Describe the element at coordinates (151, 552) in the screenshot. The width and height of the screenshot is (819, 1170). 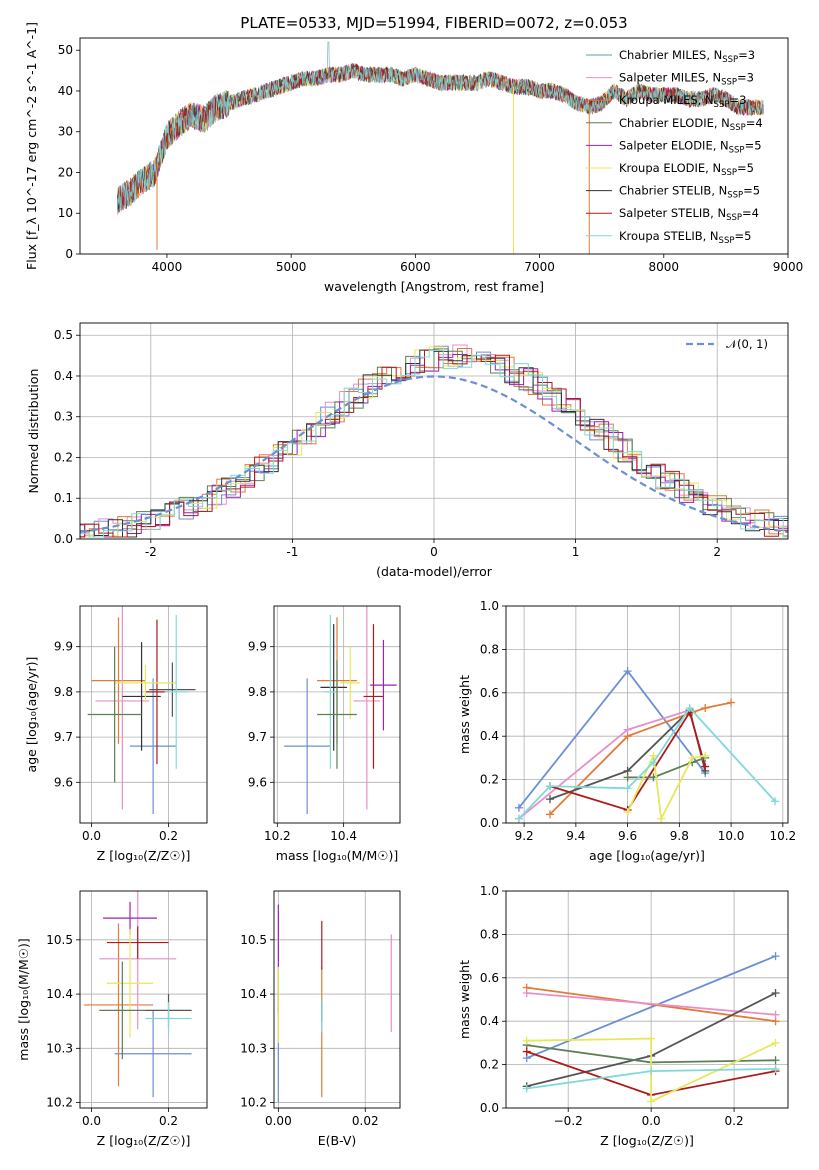
I see `x-tick-label: -2` at that location.